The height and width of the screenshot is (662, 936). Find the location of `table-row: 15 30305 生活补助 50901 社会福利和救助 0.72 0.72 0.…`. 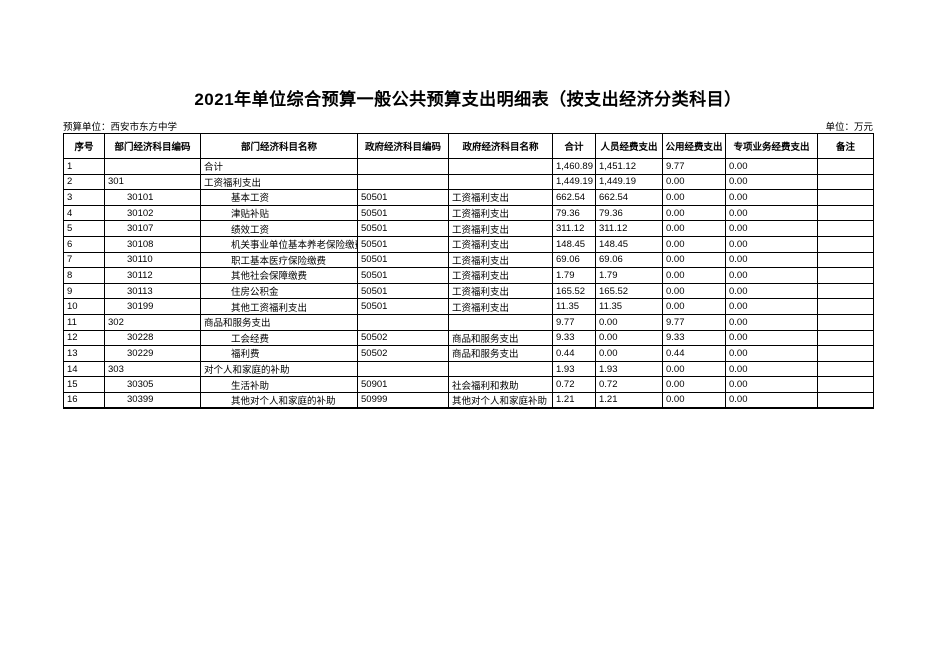

table-row: 15 30305 生活补助 50901 社会福利和救助 0.72 0.72 0.… is located at coordinates (468, 384).